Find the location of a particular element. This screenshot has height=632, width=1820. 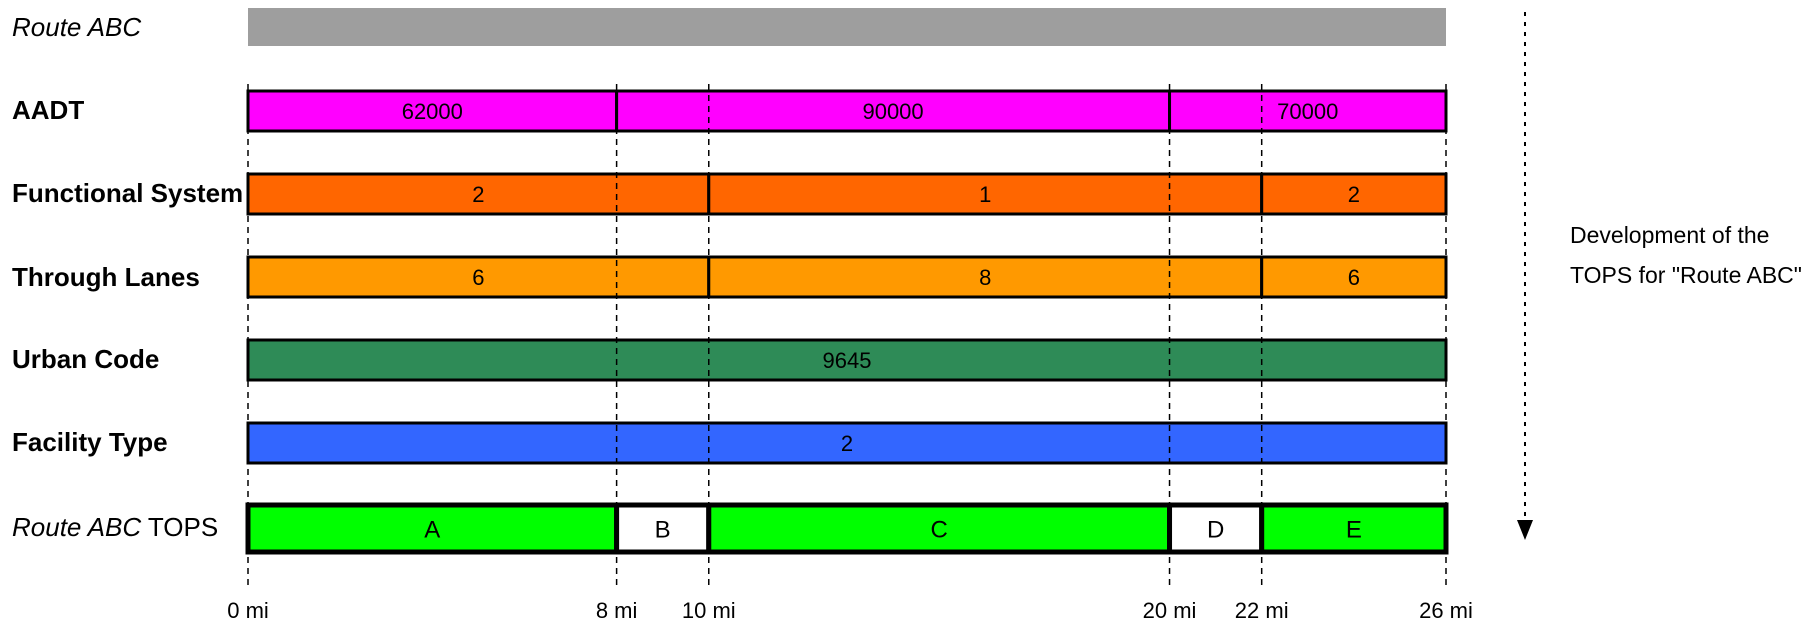

milepoint-label-4: 22 mi is located at coordinates (1261, 610).